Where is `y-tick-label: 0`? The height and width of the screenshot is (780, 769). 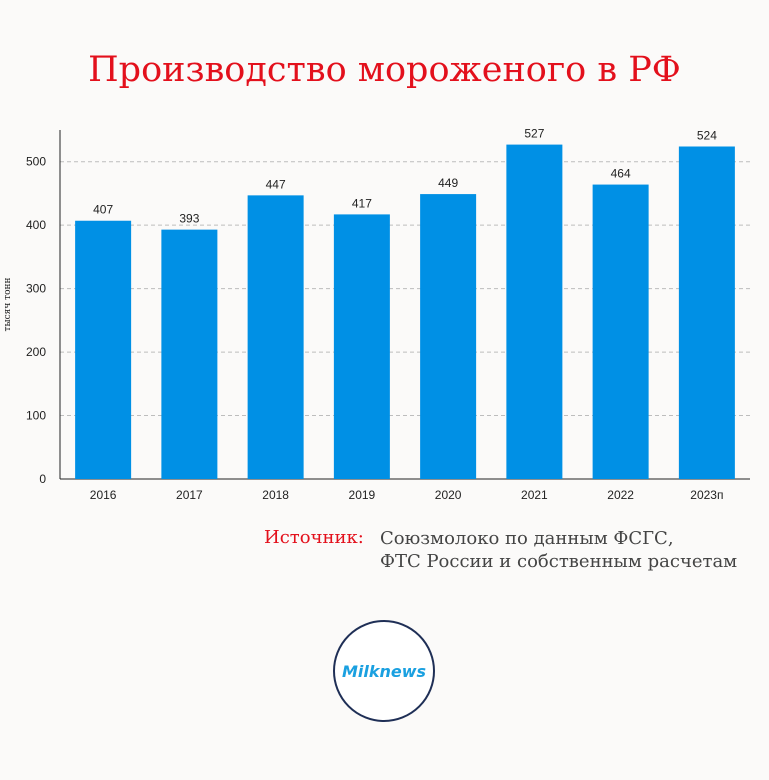 y-tick-label: 0 is located at coordinates (42, 479).